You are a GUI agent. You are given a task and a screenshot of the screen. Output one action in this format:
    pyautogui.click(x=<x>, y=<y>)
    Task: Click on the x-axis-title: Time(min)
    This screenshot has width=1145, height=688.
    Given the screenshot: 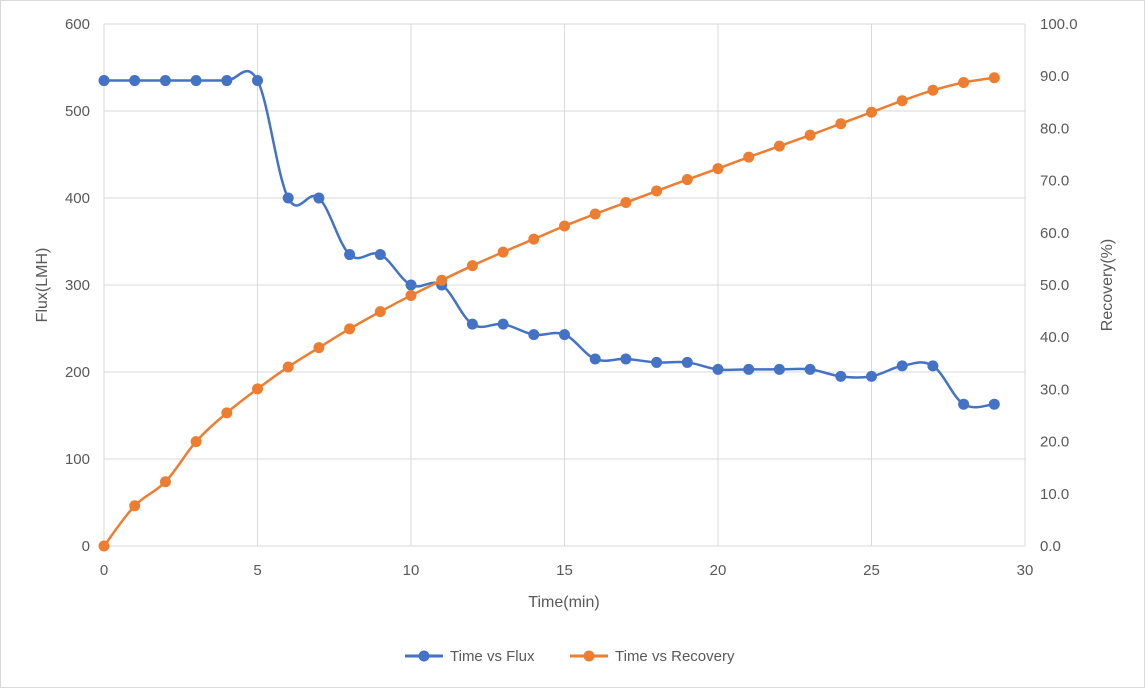 What is the action you would take?
    pyautogui.click(x=563, y=602)
    